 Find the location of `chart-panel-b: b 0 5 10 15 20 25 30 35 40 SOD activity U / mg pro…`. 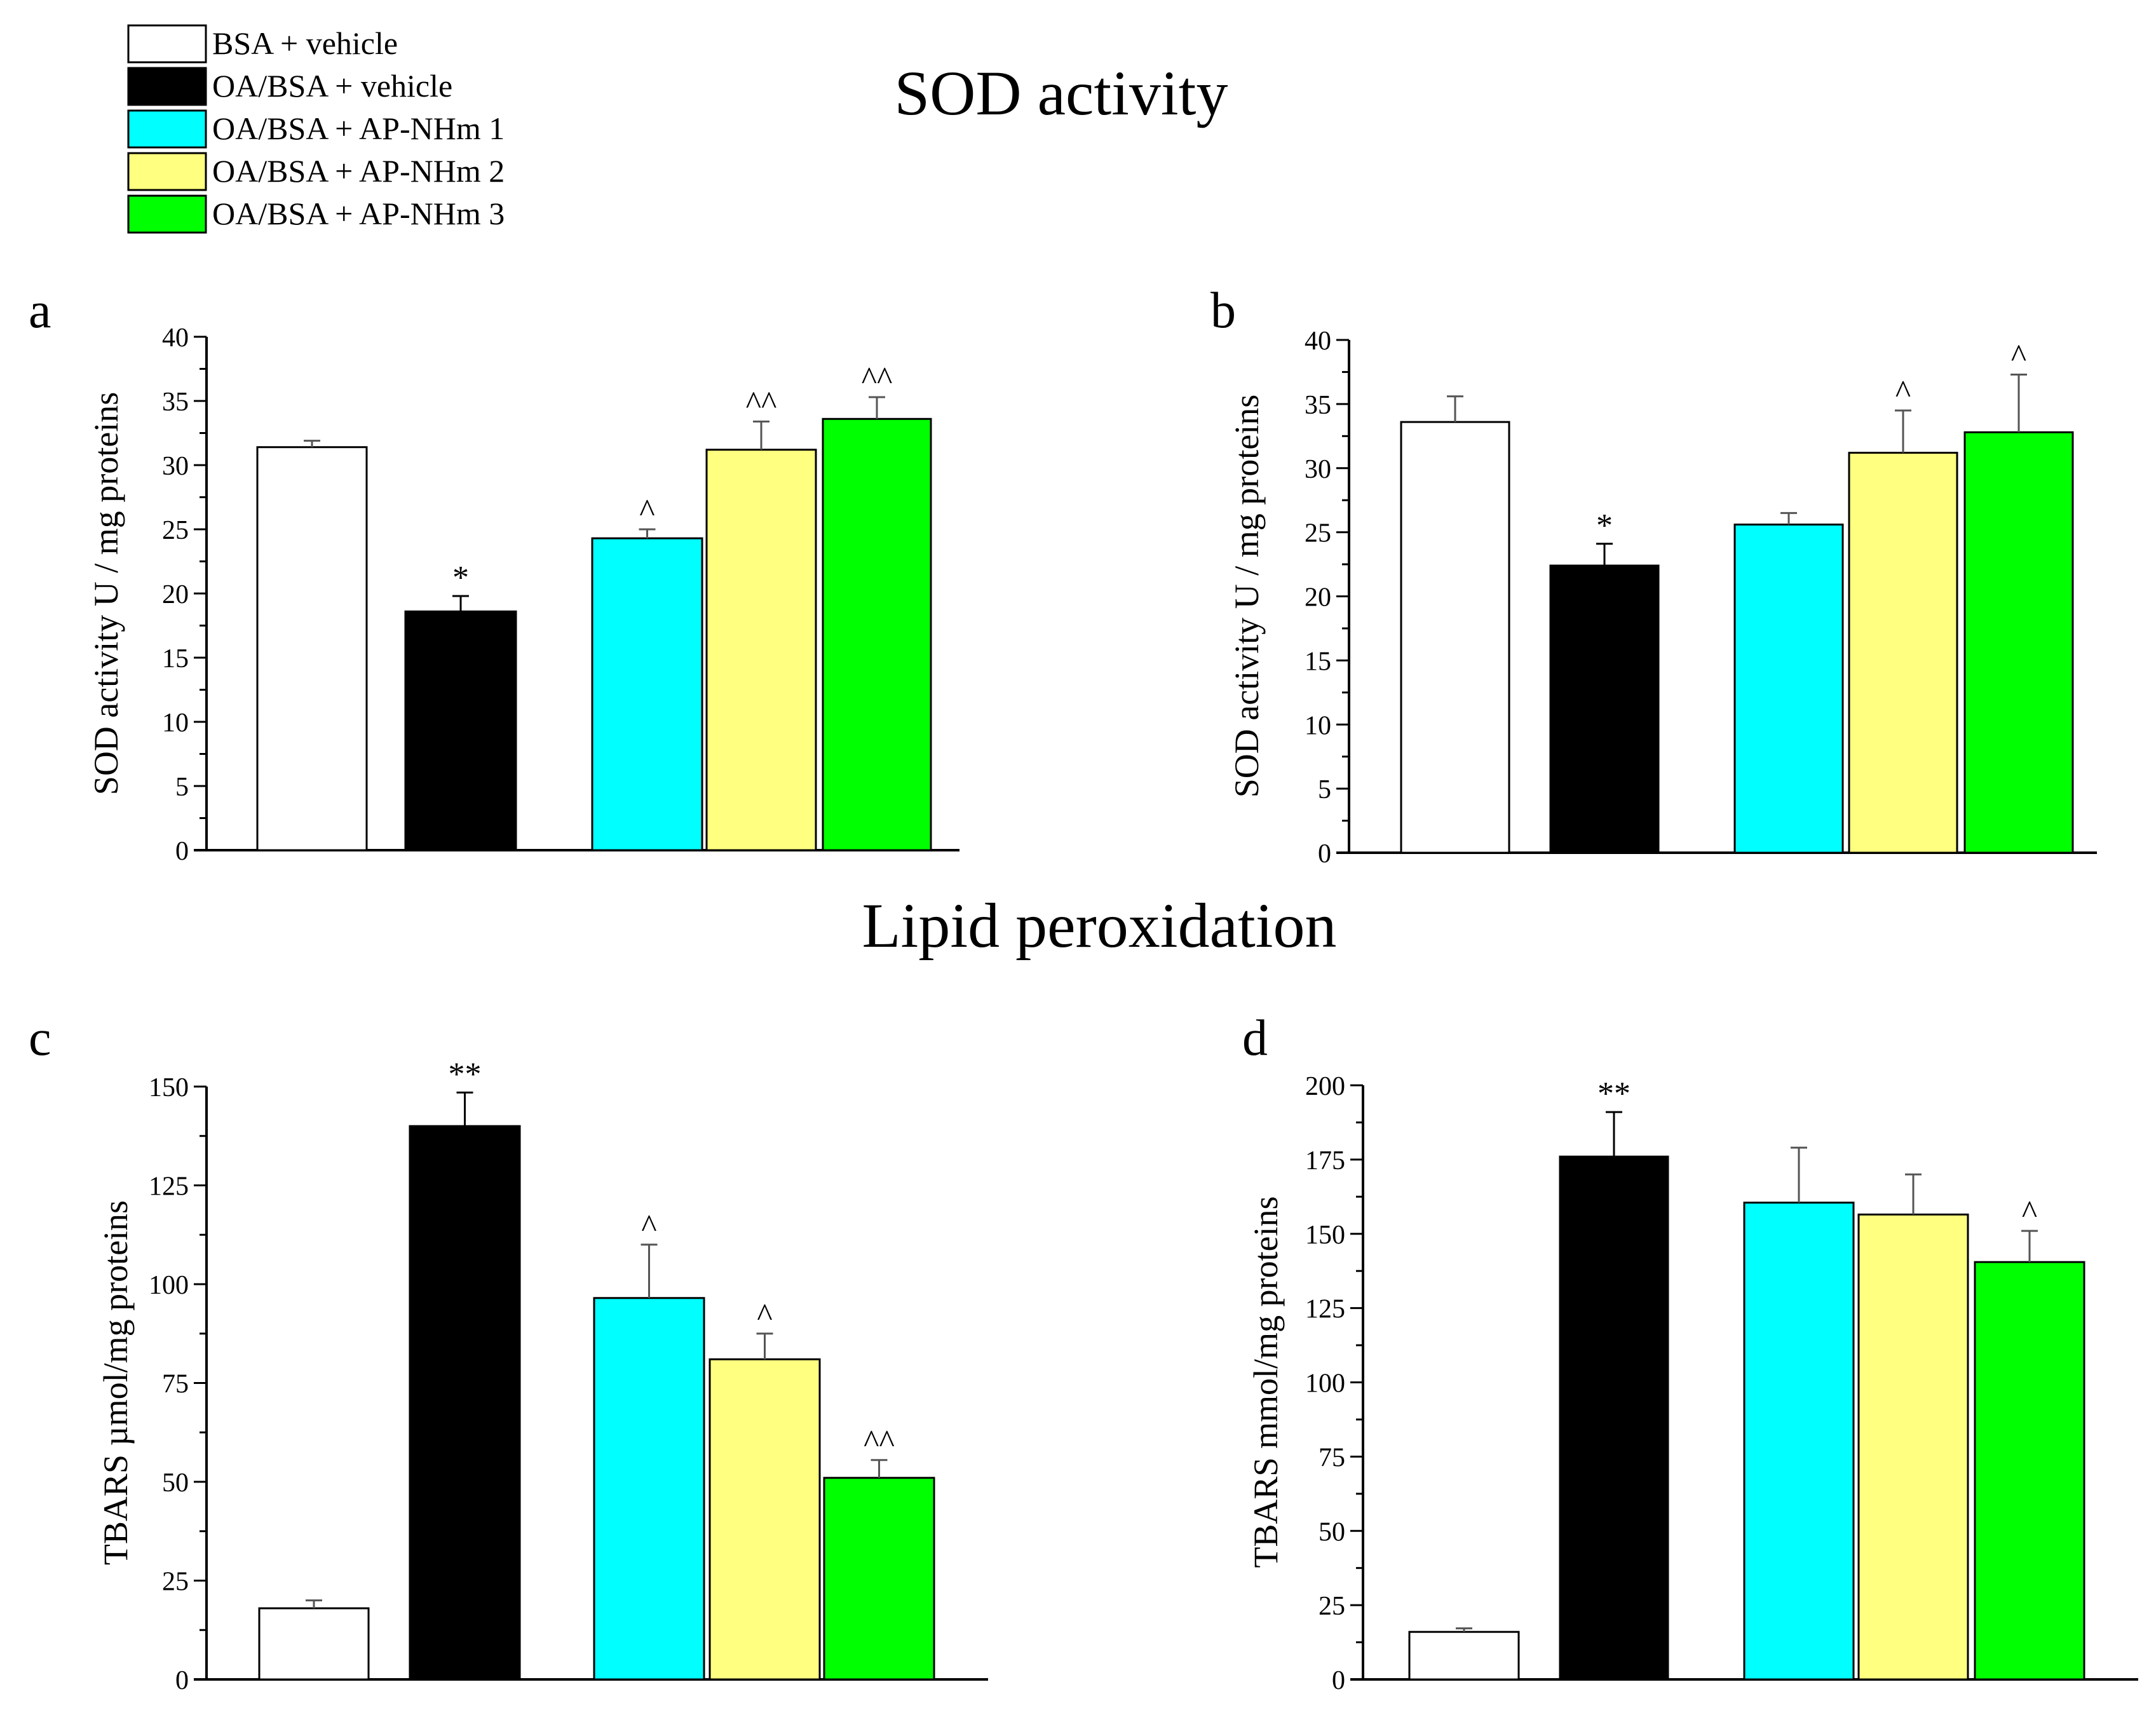

chart-panel-b: b 0 5 10 15 20 25 30 35 40 SOD activity U / mg pro… is located at coordinates (1653, 576).